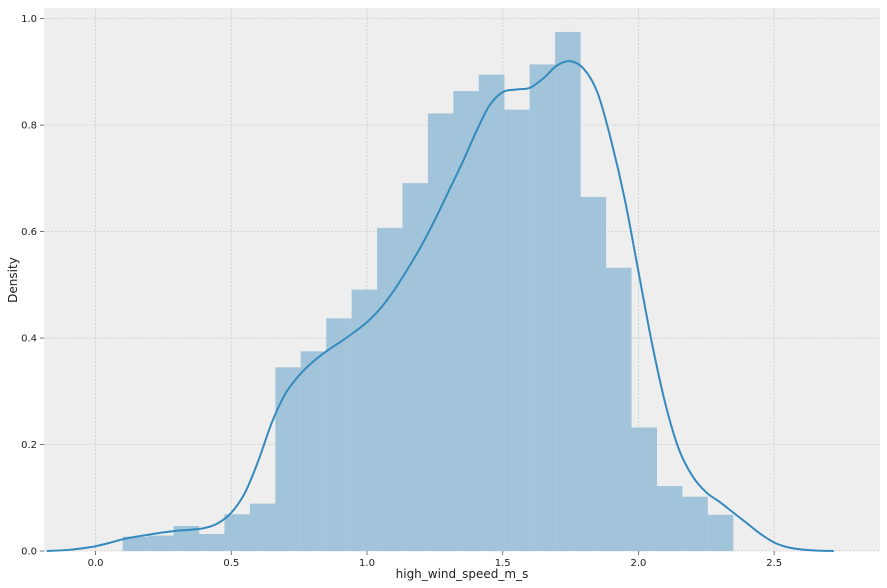 The width and height of the screenshot is (887, 588). I want to click on x-tick-label: 1.5, so click(503, 563).